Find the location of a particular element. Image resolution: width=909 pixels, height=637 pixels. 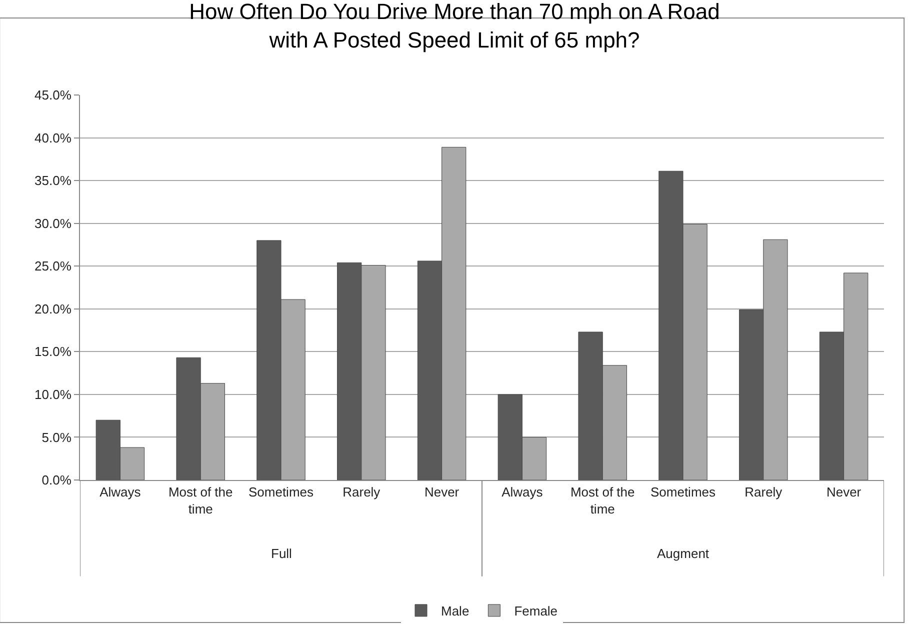

y-tick-label: 0.0% is located at coordinates (57, 480).